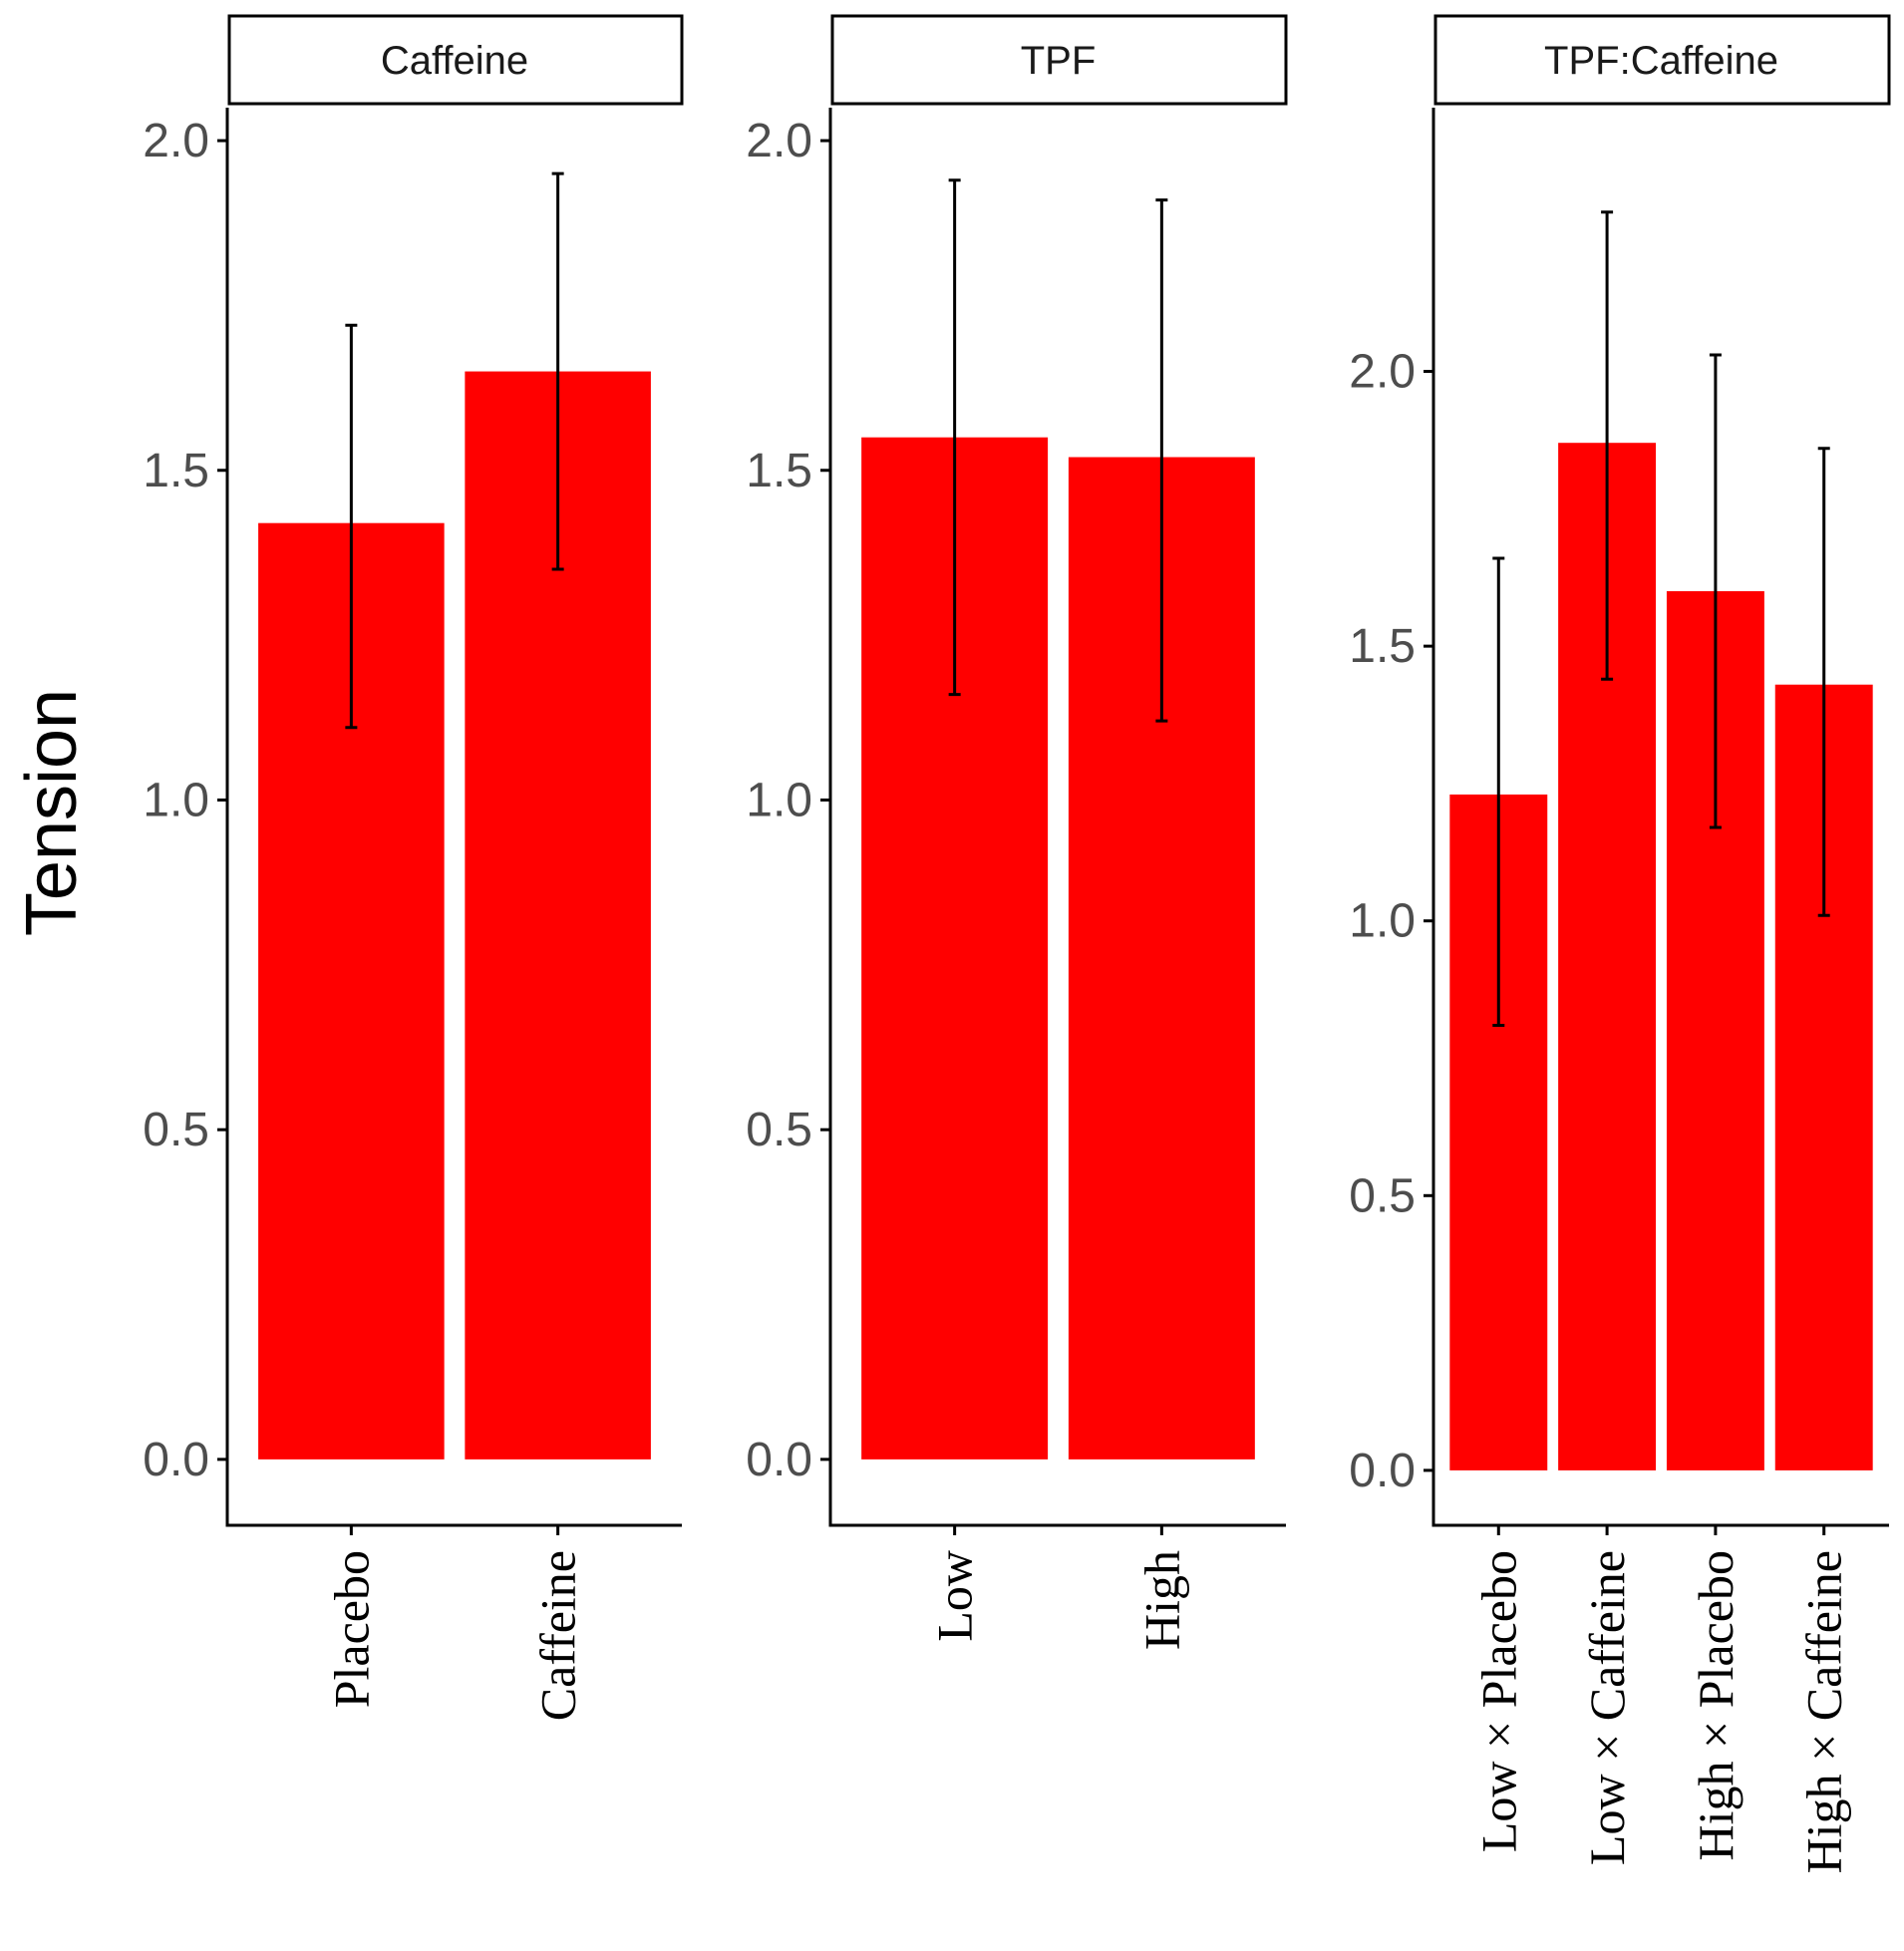 The height and width of the screenshot is (1951, 1904). Describe the element at coordinates (176, 1460) in the screenshot. I see `y-tick-label-1-1: 0.0` at that location.